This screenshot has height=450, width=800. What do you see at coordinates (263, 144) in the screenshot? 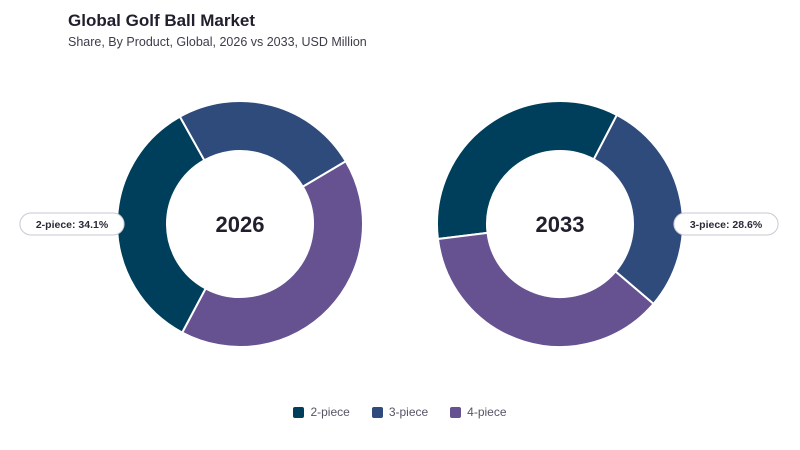
I see `slice-3-piece-2026` at bounding box center [263, 144].